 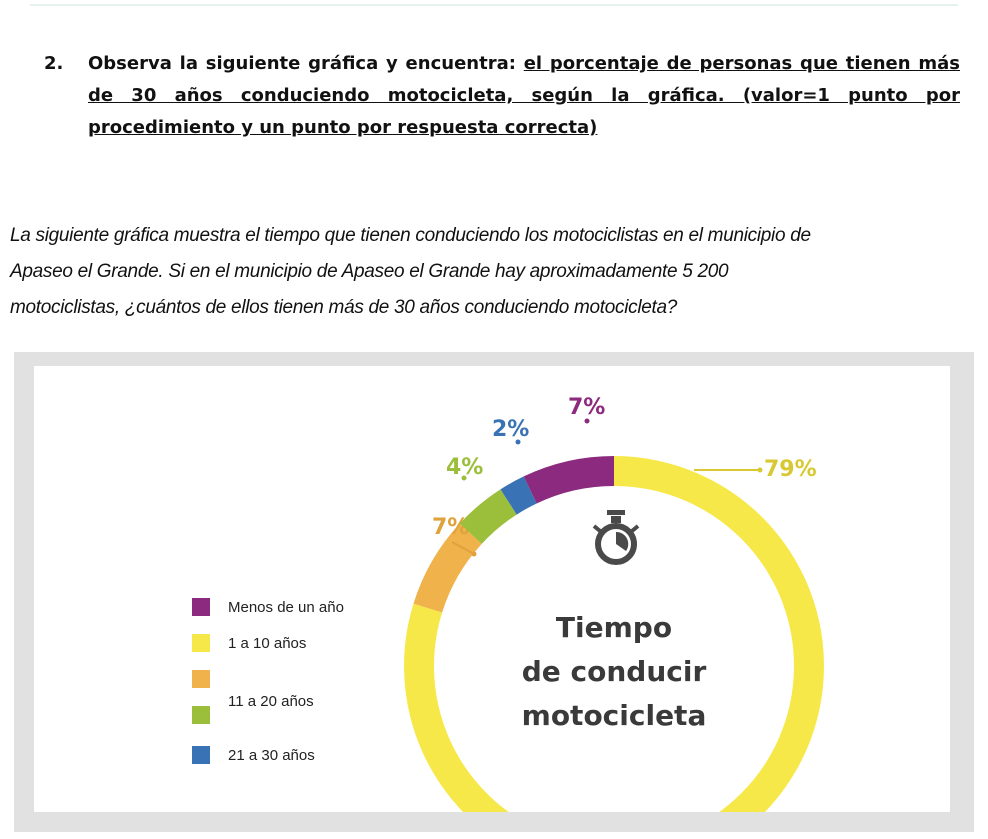 I want to click on legend-label-4: 21 a 30 años, so click(x=271, y=755).